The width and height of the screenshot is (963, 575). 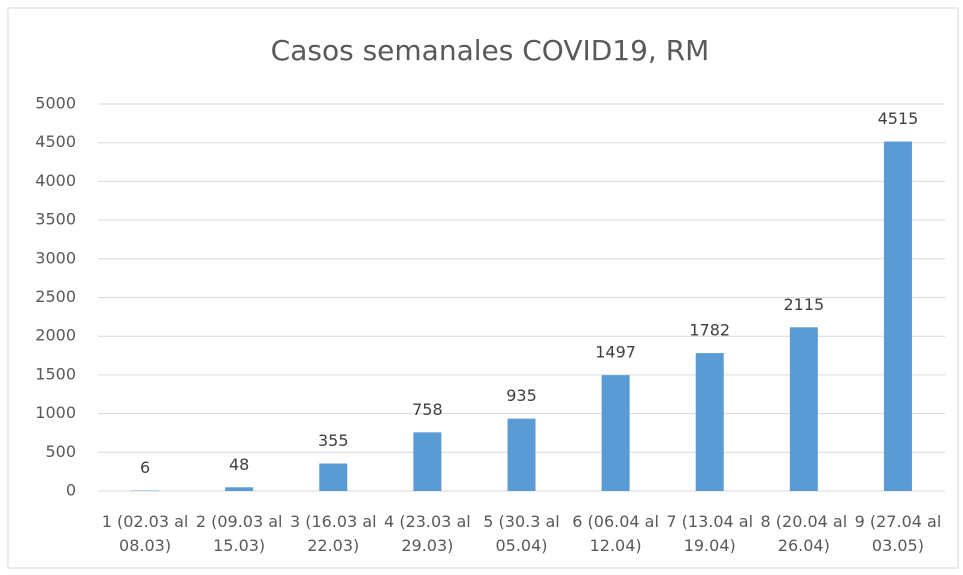 What do you see at coordinates (490, 50) in the screenshot?
I see `chart-title: Casos semanales COVID19, RM` at bounding box center [490, 50].